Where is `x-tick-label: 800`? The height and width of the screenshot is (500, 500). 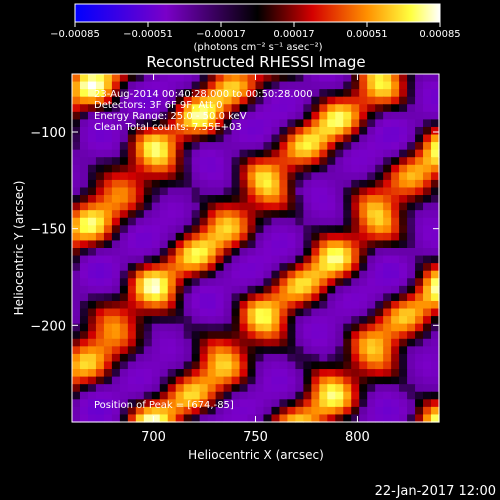
x-tick-label: 800 is located at coordinates (357, 437).